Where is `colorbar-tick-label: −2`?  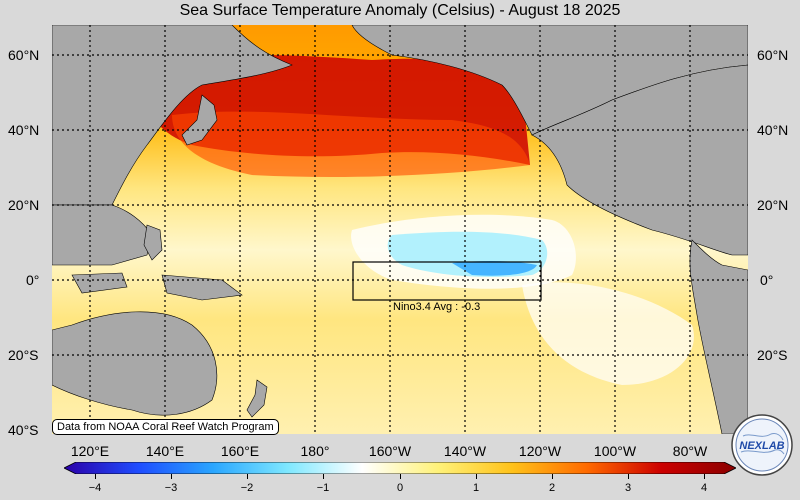 colorbar-tick-label: −2 is located at coordinates (247, 488).